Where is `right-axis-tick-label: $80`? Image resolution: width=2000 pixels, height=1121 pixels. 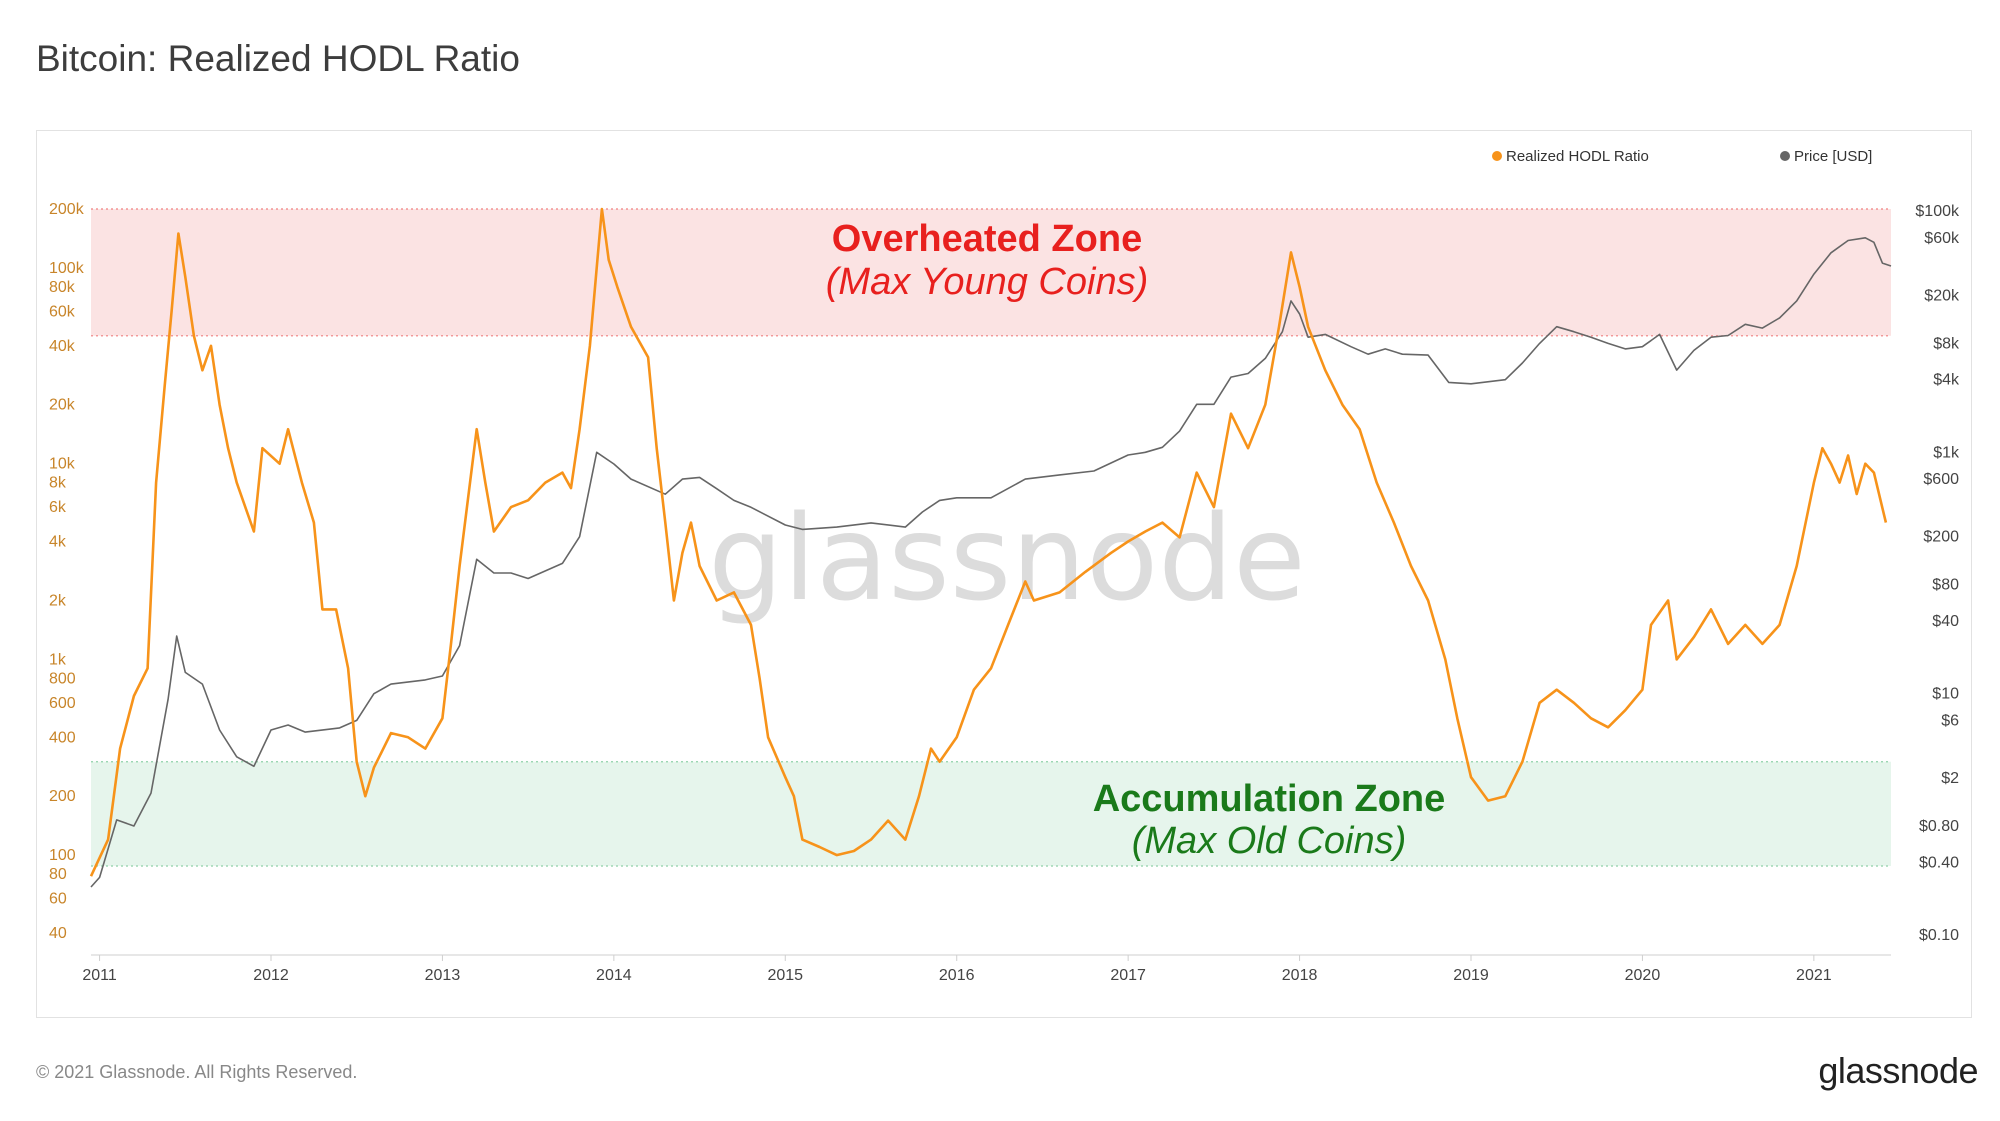 right-axis-tick-label: $80 is located at coordinates (1945, 585).